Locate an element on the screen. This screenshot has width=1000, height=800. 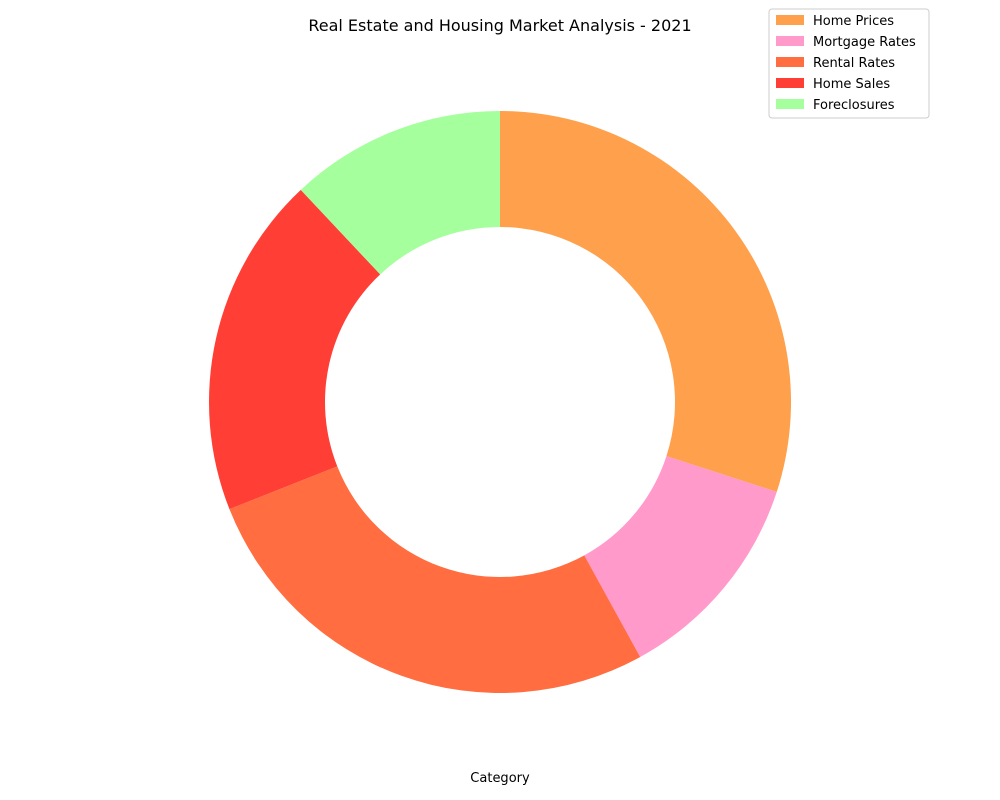
legend-label-home-prices: Home Prices is located at coordinates (853, 21).